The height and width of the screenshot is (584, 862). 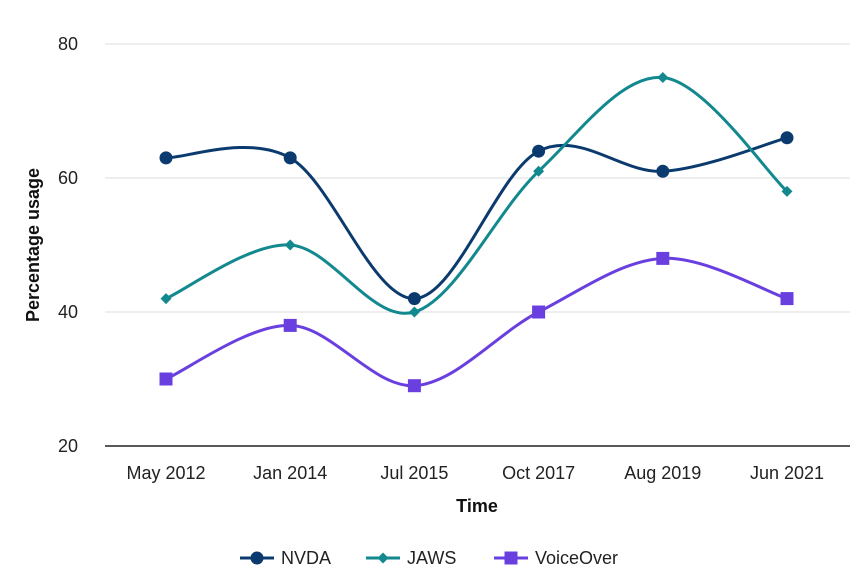 I want to click on x-axis-title: Time, so click(x=477, y=506).